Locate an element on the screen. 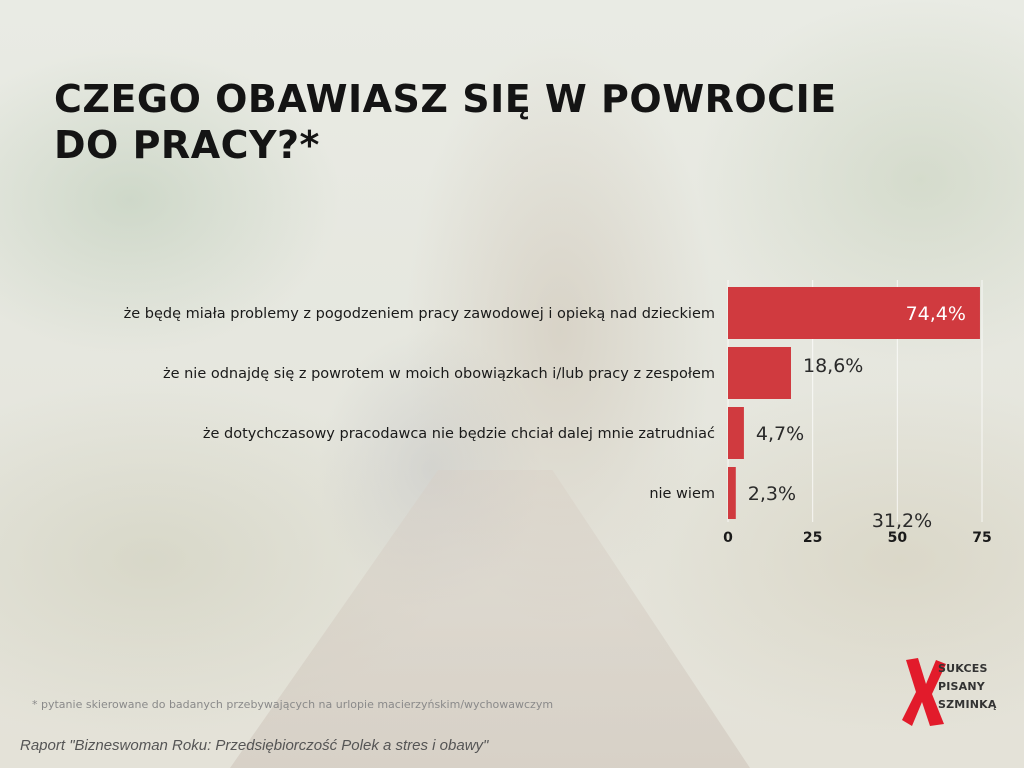  chart-bars is located at coordinates (854, 403).